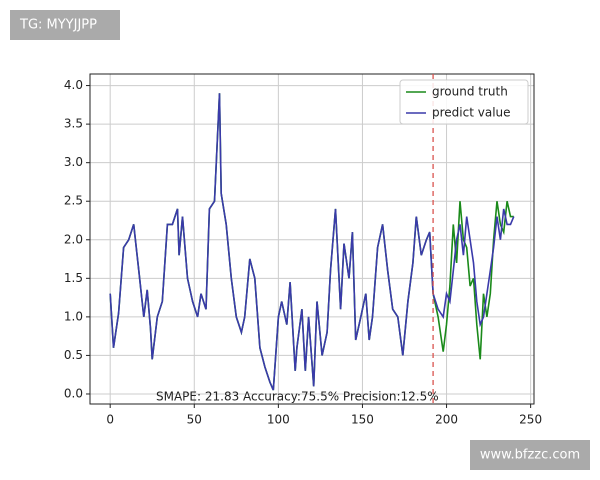 The image size is (600, 480). What do you see at coordinates (73, 393) in the screenshot?
I see `y-tick-label: 0.0` at bounding box center [73, 393].